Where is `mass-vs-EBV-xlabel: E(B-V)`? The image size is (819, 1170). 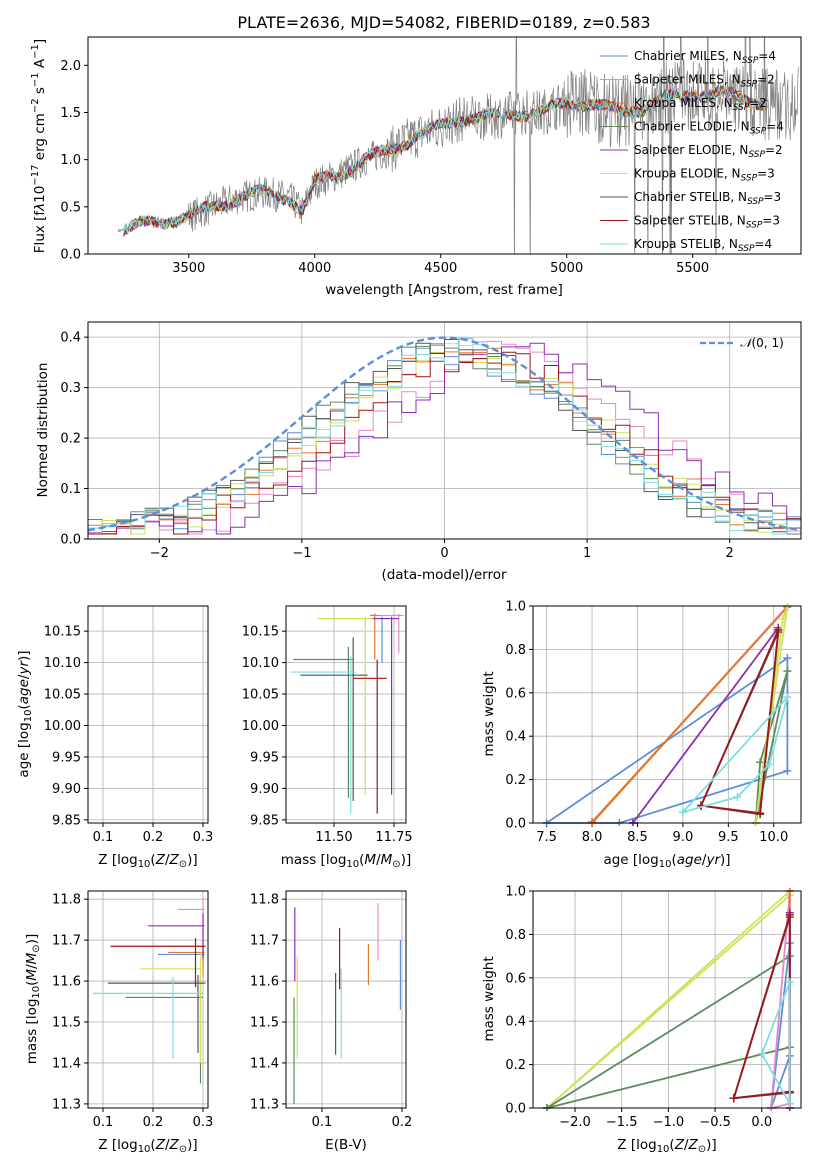
mass-vs-EBV-xlabel: E(B-V) is located at coordinates (346, 1145).